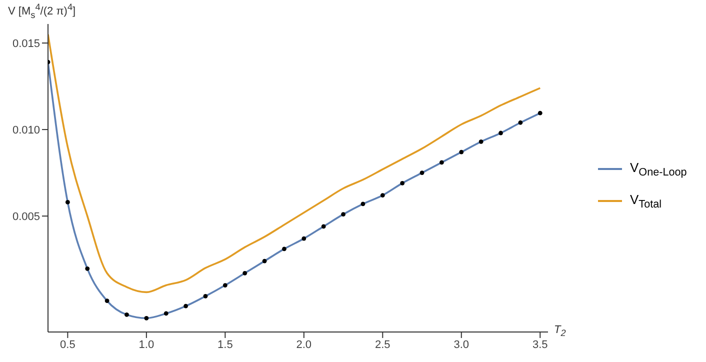  Describe the element at coordinates (225, 344) in the screenshot. I see `x-tick-label: 1.5` at that location.